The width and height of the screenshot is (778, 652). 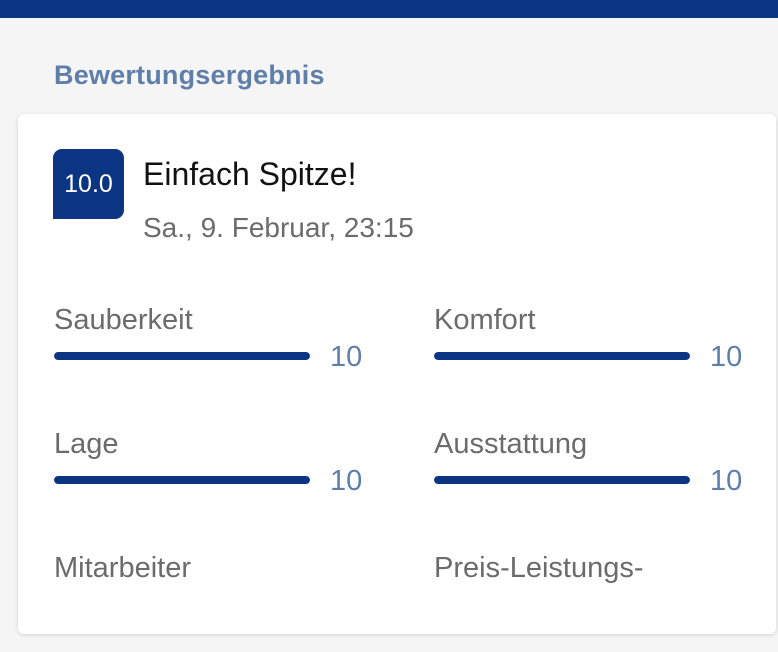 I want to click on section-title: Bewertungsergebnis, so click(x=189, y=75).